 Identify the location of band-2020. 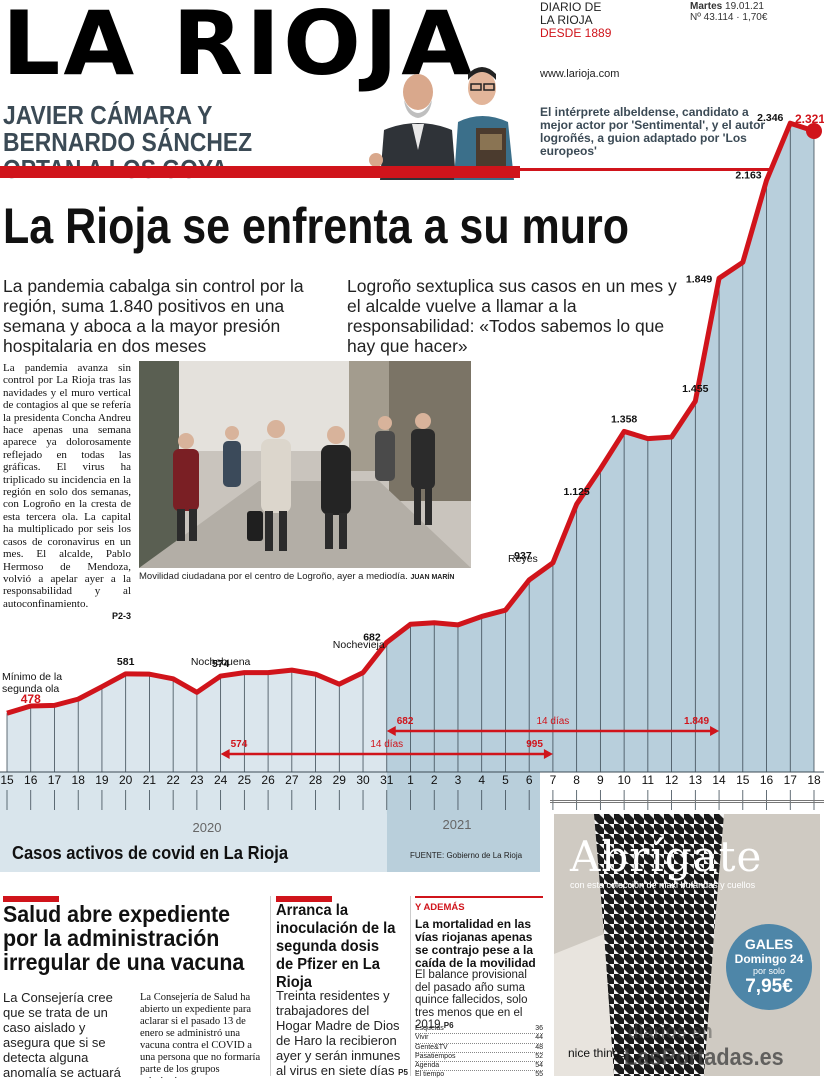
(193, 793).